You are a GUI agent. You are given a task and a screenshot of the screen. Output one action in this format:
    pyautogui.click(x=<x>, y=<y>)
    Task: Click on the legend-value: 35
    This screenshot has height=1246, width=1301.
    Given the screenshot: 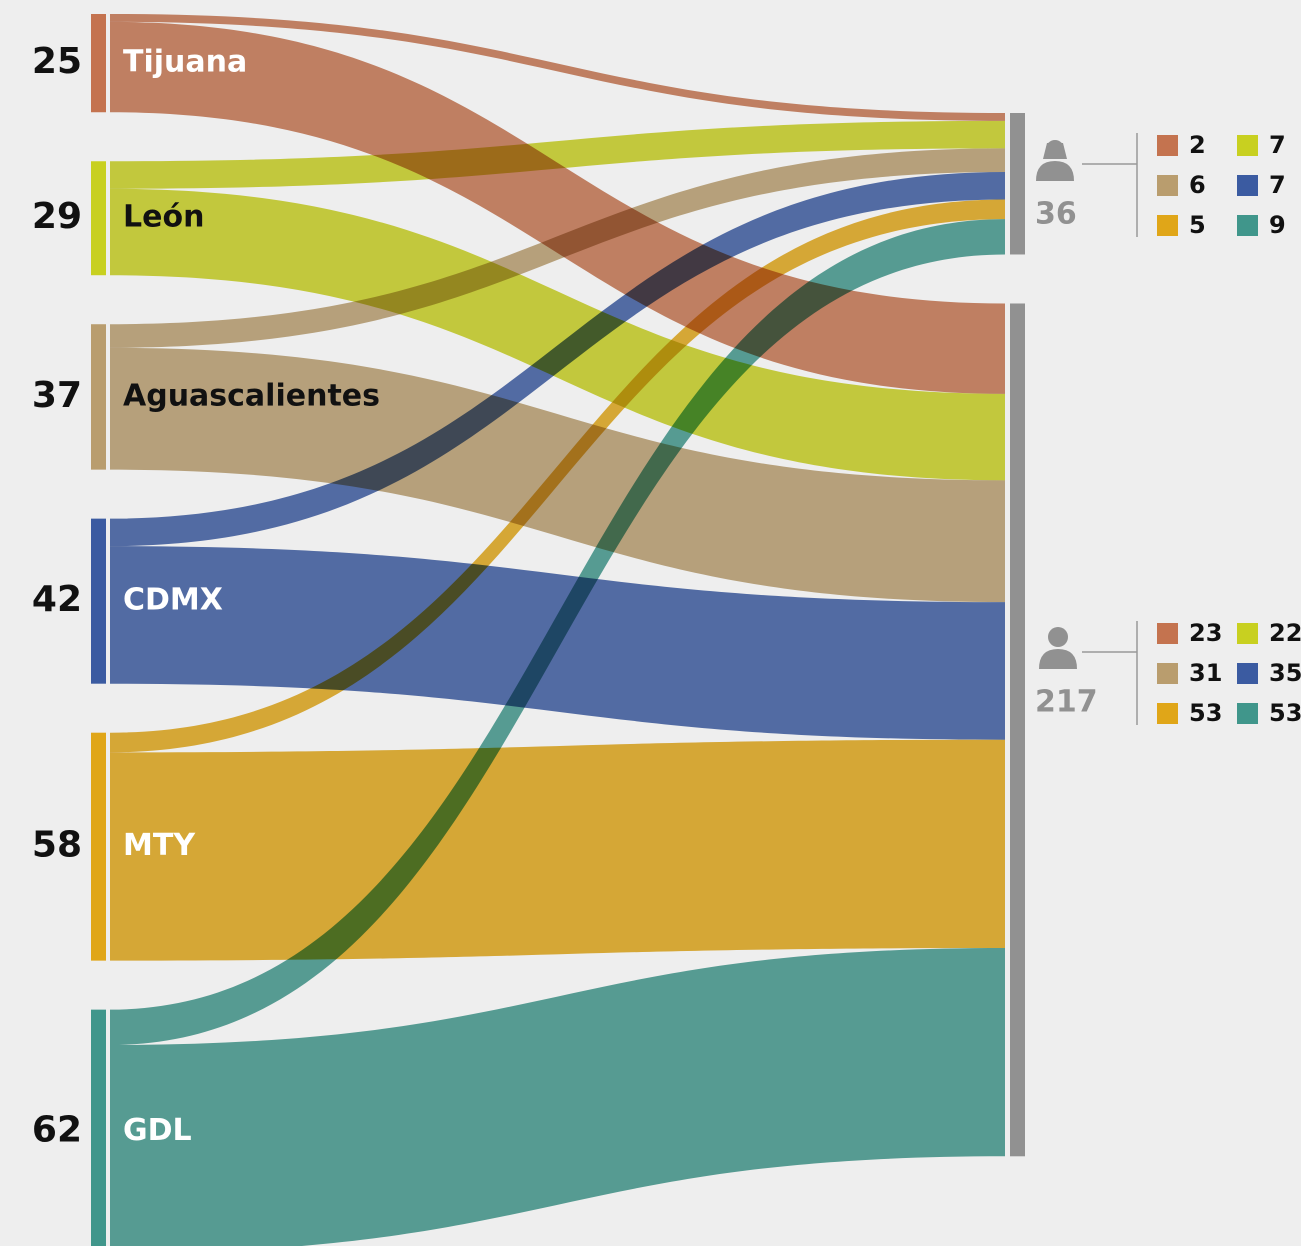 What is the action you would take?
    pyautogui.click(x=1285, y=673)
    